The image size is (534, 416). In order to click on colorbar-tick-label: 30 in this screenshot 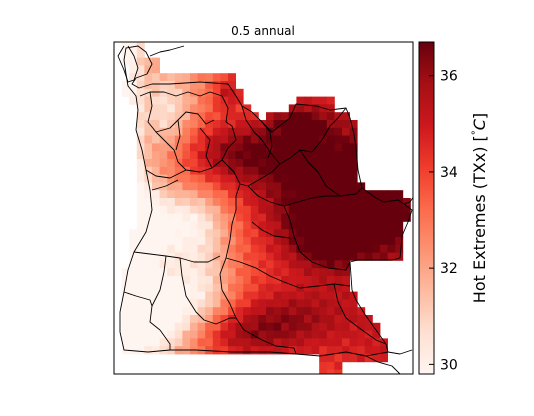, I will do `click(449, 365)`.